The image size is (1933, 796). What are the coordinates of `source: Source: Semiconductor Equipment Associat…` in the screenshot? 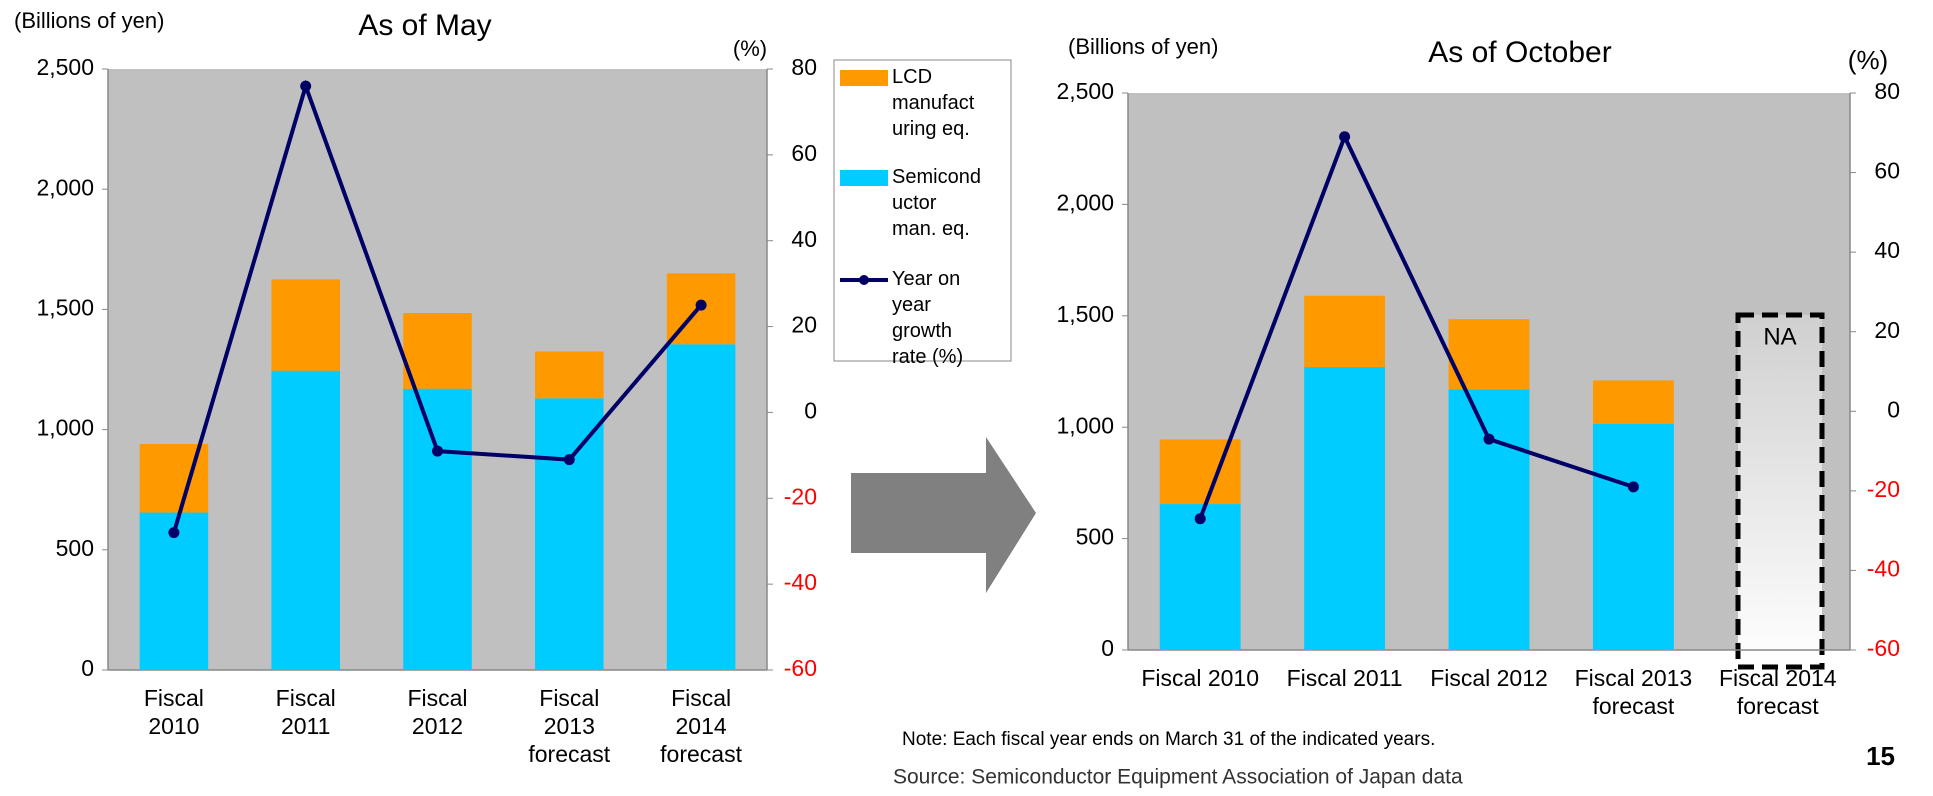 It's located at (1178, 777).